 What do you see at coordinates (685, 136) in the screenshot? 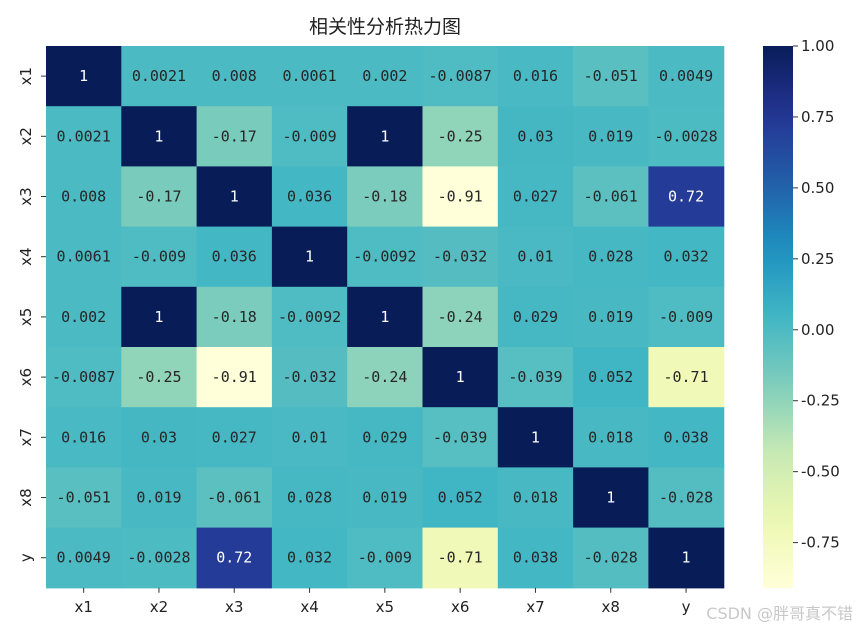
I see `cell-value-label: -0.0028` at bounding box center [685, 136].